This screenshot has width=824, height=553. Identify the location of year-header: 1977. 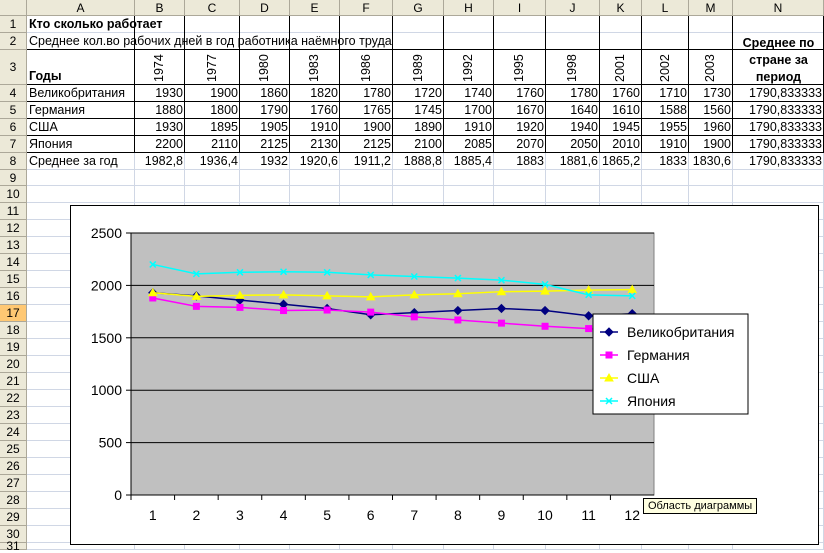
(211, 68).